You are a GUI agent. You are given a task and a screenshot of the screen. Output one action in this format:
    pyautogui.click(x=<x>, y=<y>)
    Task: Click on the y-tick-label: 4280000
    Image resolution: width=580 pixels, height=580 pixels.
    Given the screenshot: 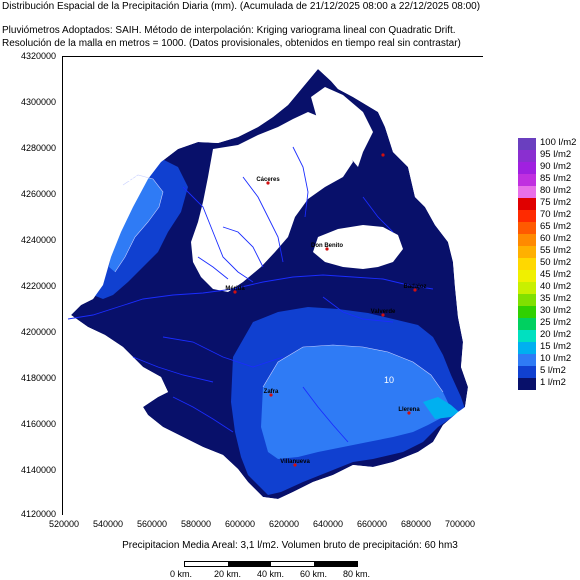 What is the action you would take?
    pyautogui.click(x=38, y=148)
    